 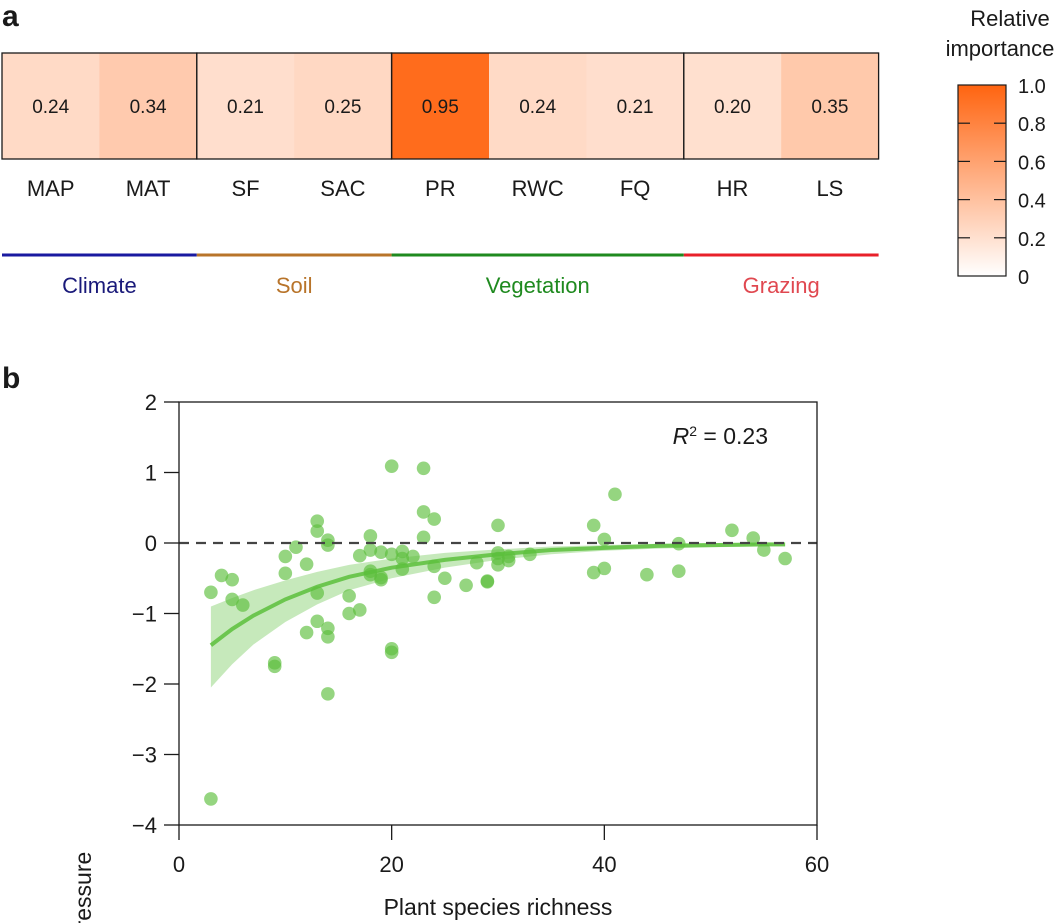 What do you see at coordinates (11, 378) in the screenshot?
I see `panel-label-b: b` at bounding box center [11, 378].